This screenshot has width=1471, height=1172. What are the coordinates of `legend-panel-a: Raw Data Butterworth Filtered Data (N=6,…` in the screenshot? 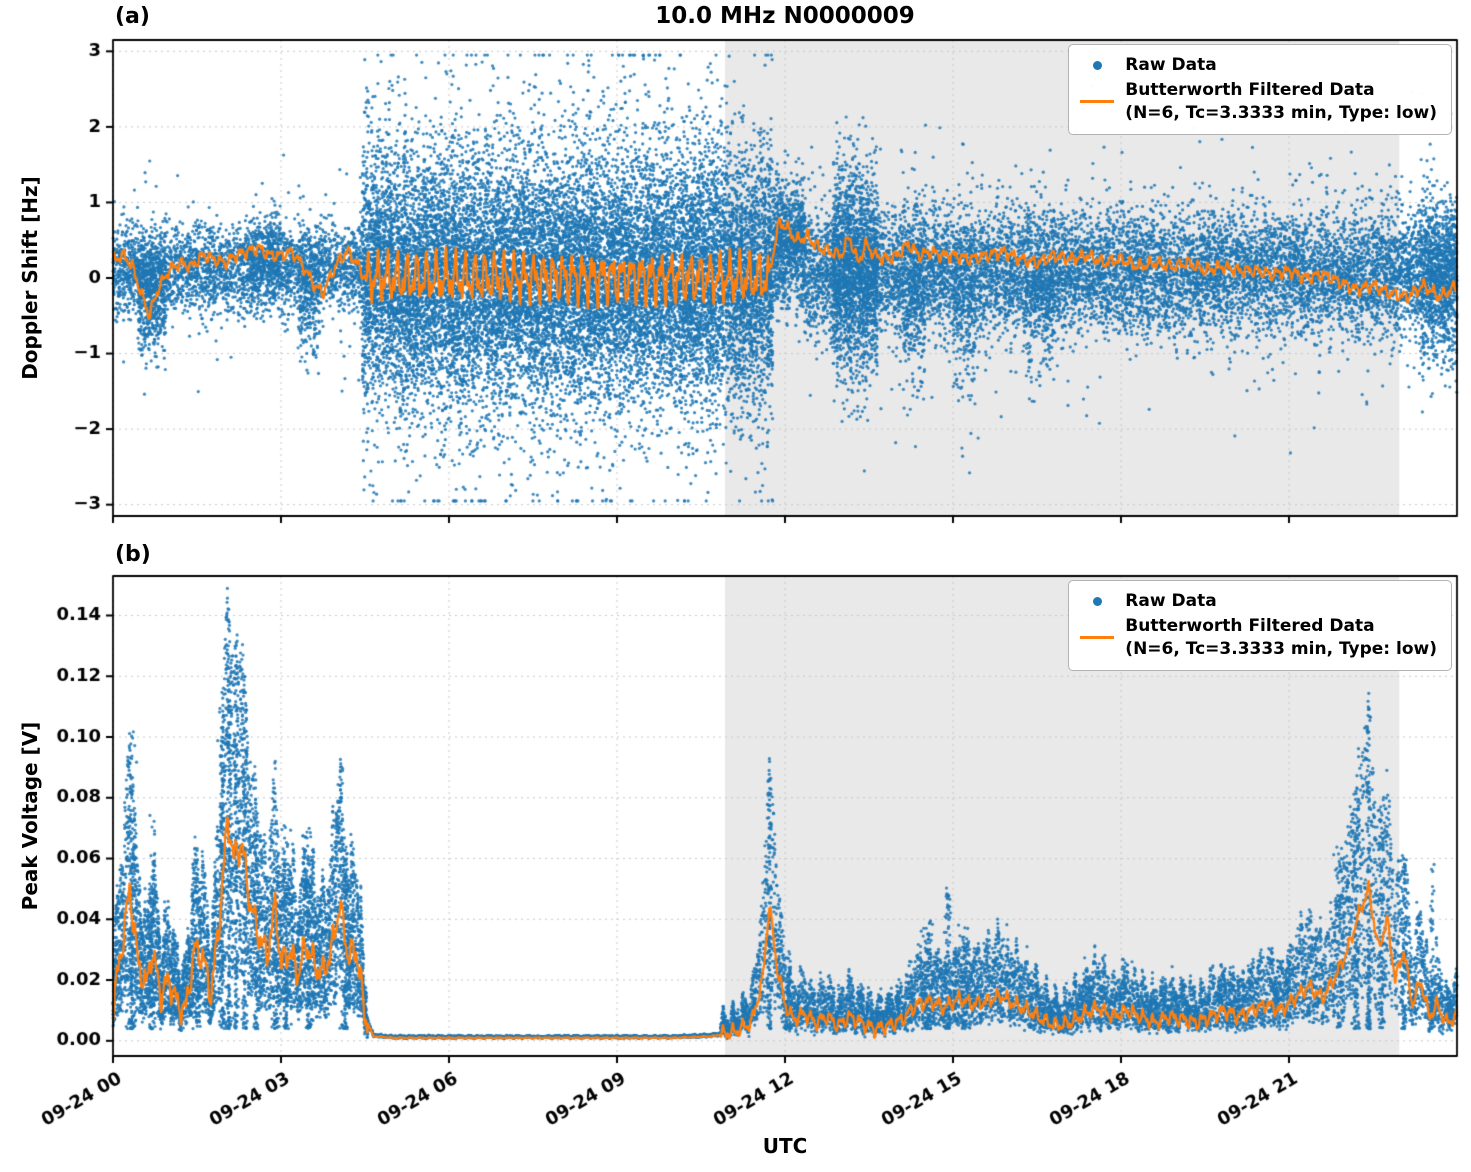 It's located at (1260, 89).